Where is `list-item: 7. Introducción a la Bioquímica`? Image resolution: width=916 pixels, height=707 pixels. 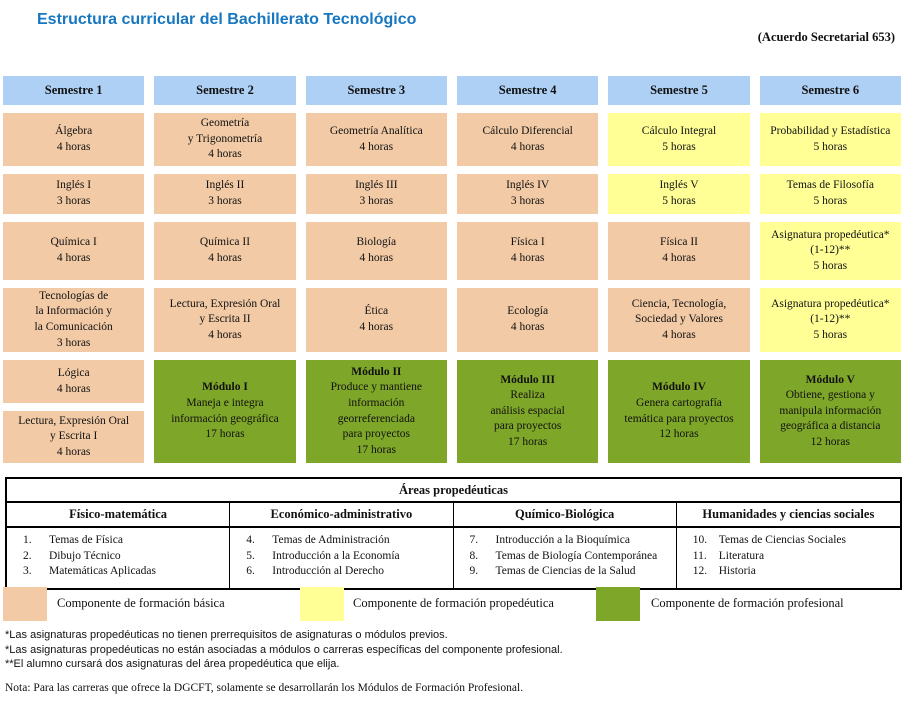
list-item: 7. Introducción a la Bioquímica is located at coordinates (549, 540).